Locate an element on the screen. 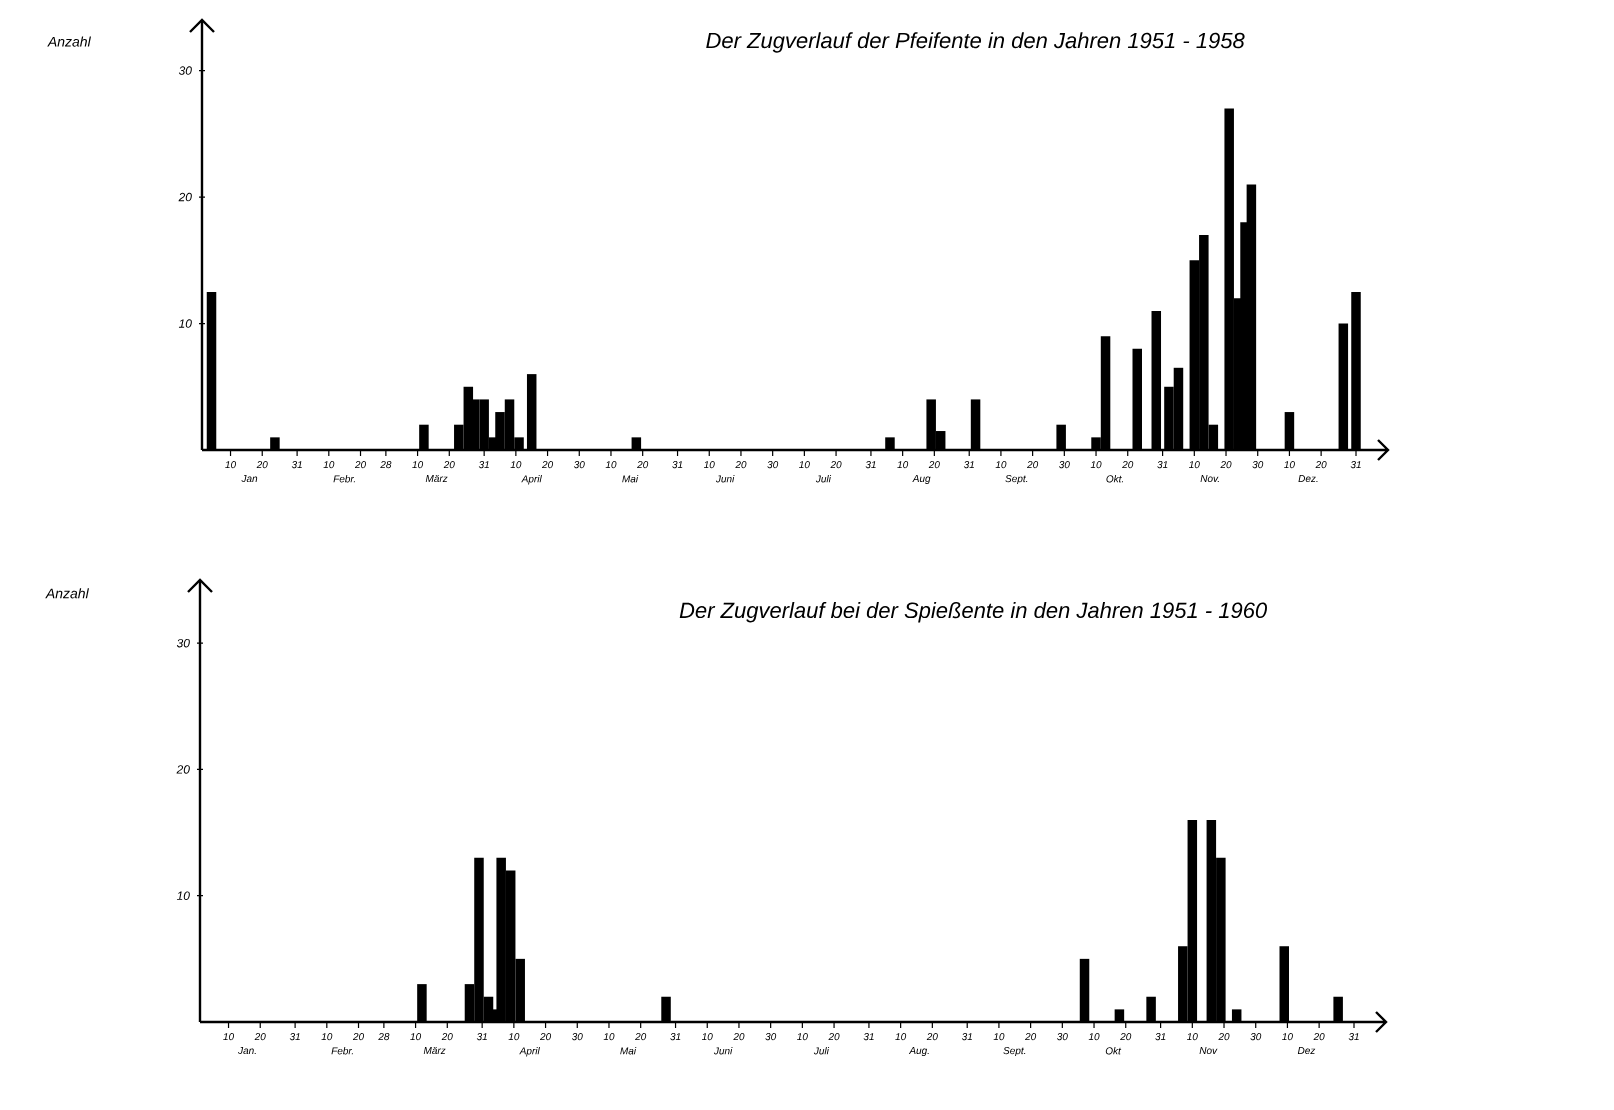 The width and height of the screenshot is (1614, 1110). text: Der Zugverlauf der Pfeifente in den Jahren 1951 - 1958 is located at coordinates (975, 42).